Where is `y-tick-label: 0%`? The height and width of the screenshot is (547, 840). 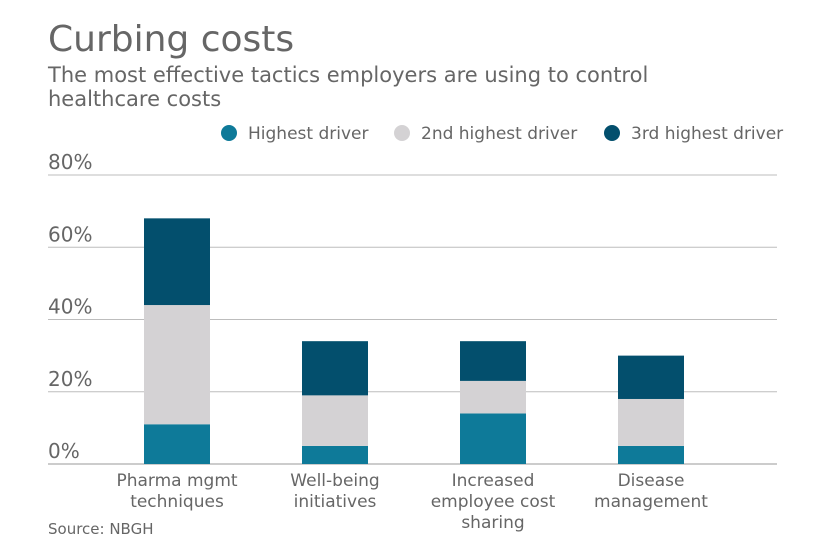 y-tick-label: 0% is located at coordinates (64, 451).